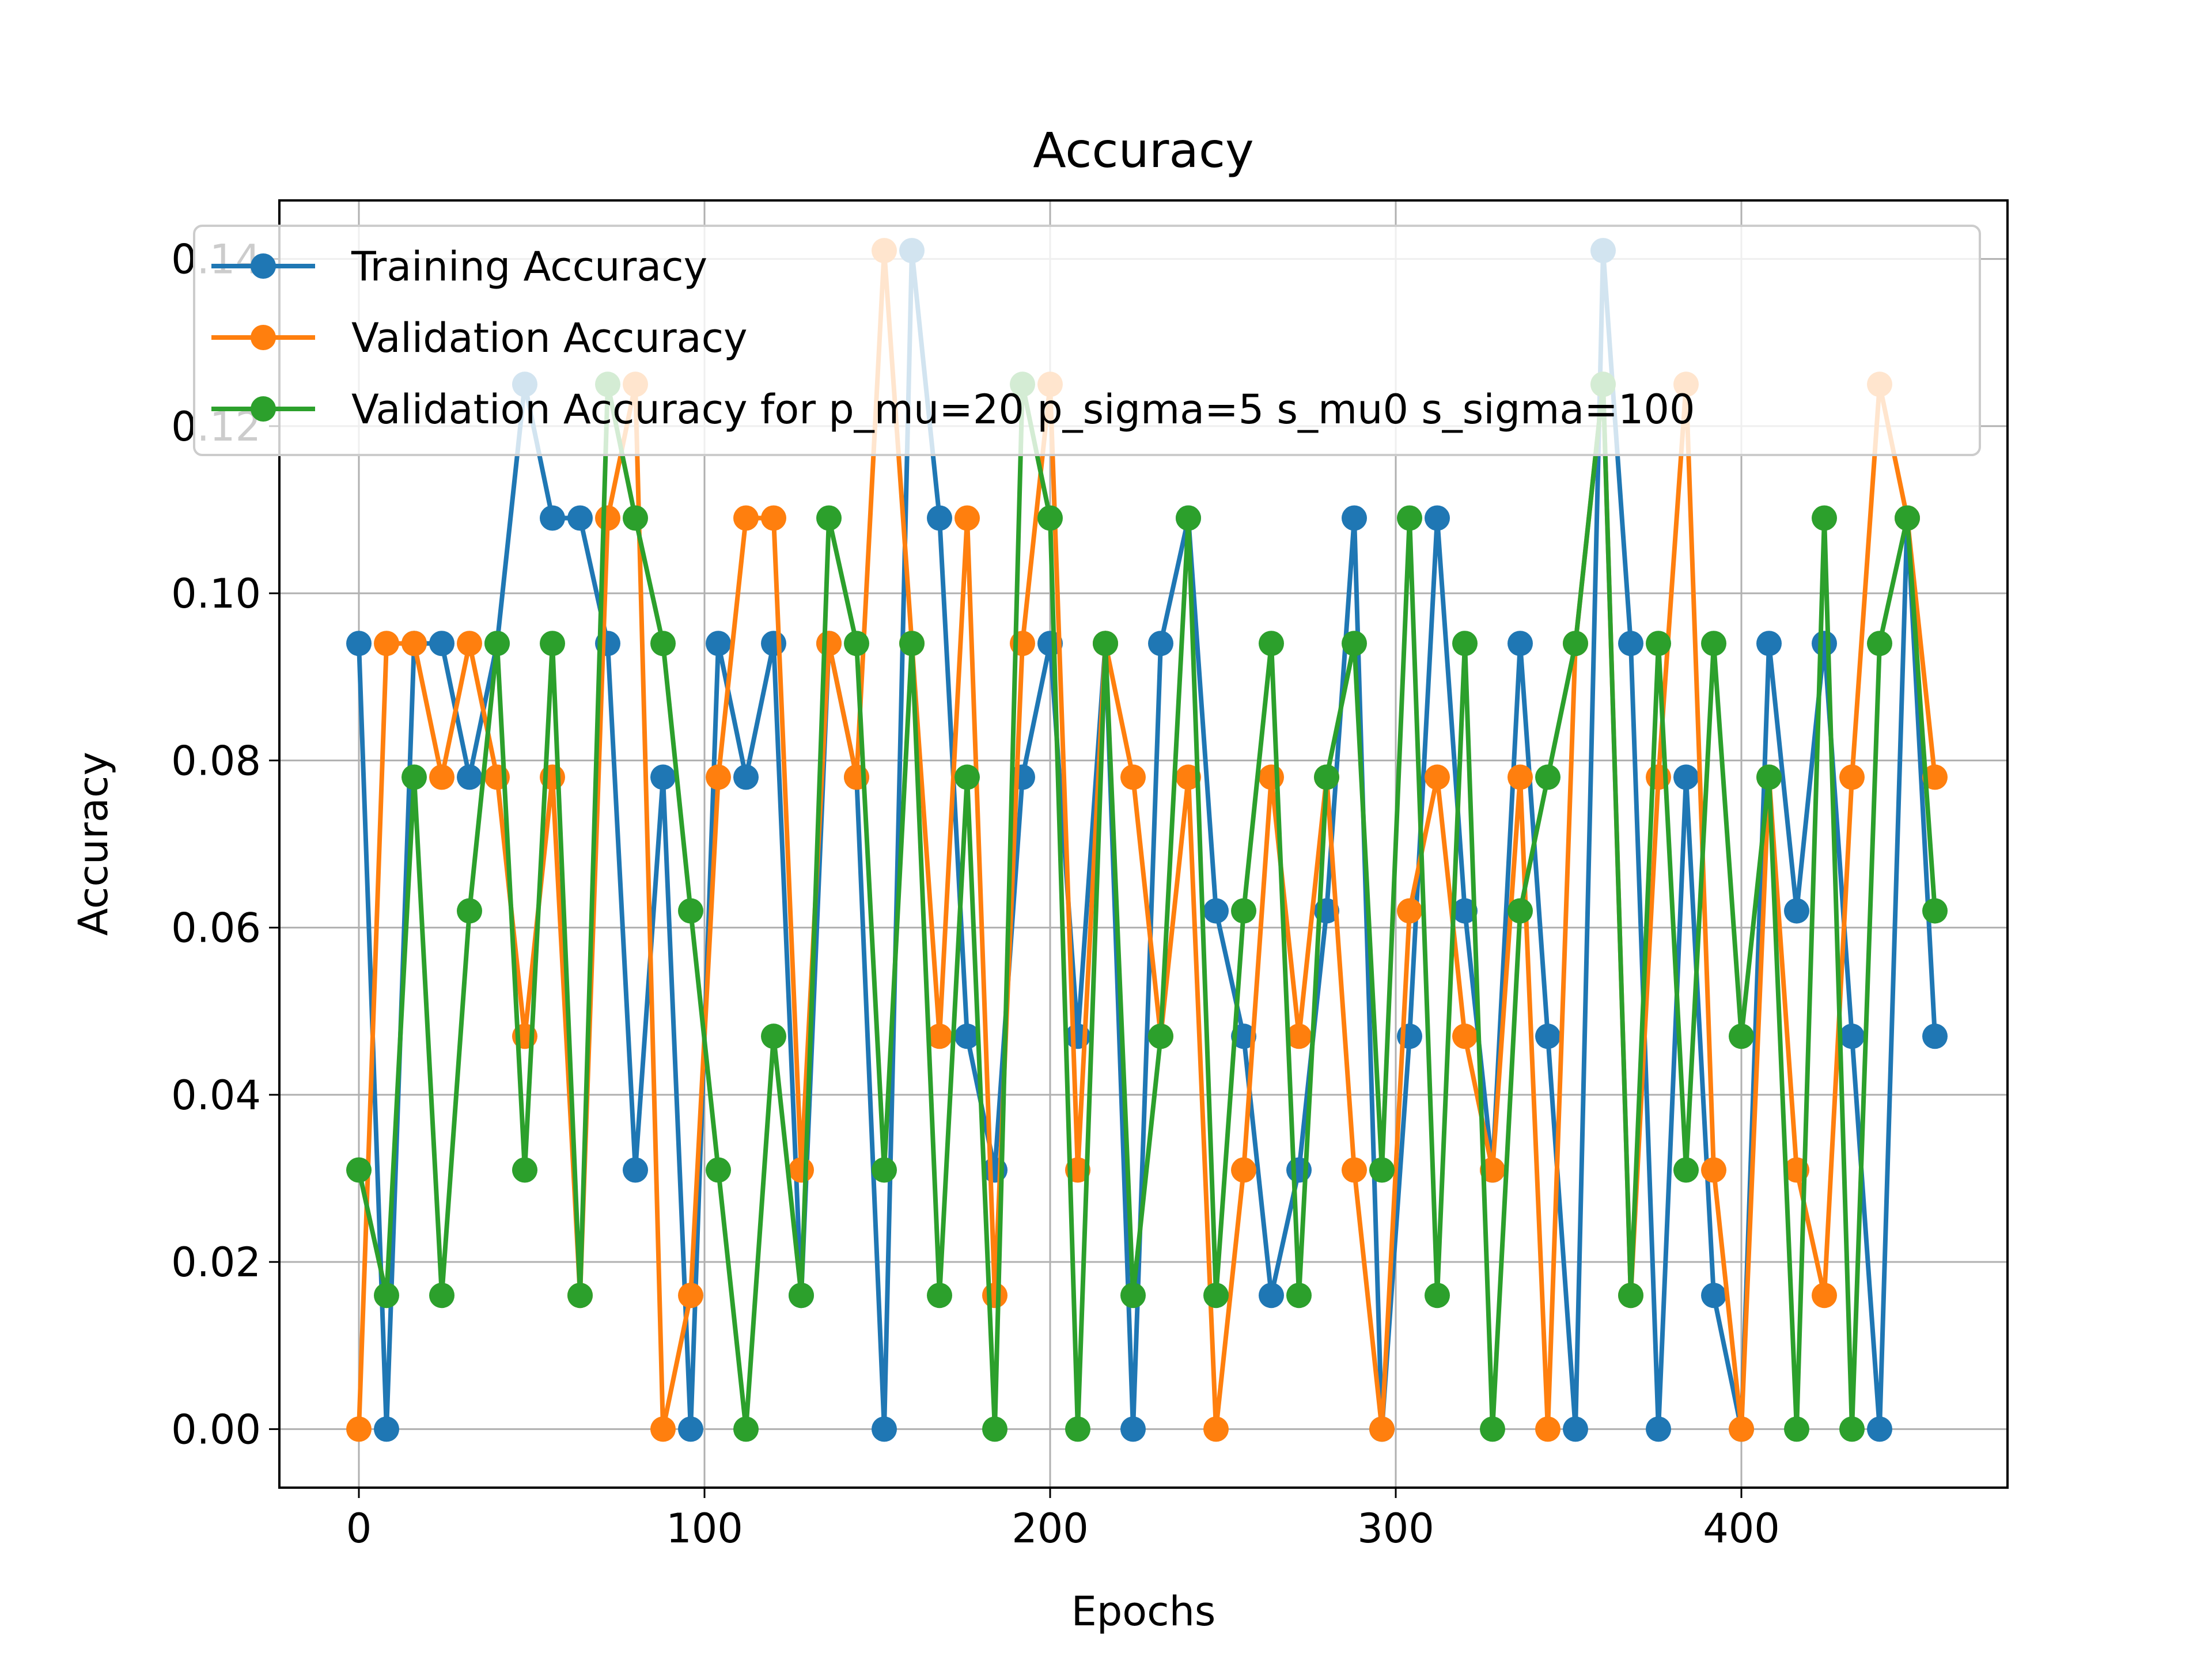  I want to click on legend-entry: Training Accuracy, so click(459, 266).